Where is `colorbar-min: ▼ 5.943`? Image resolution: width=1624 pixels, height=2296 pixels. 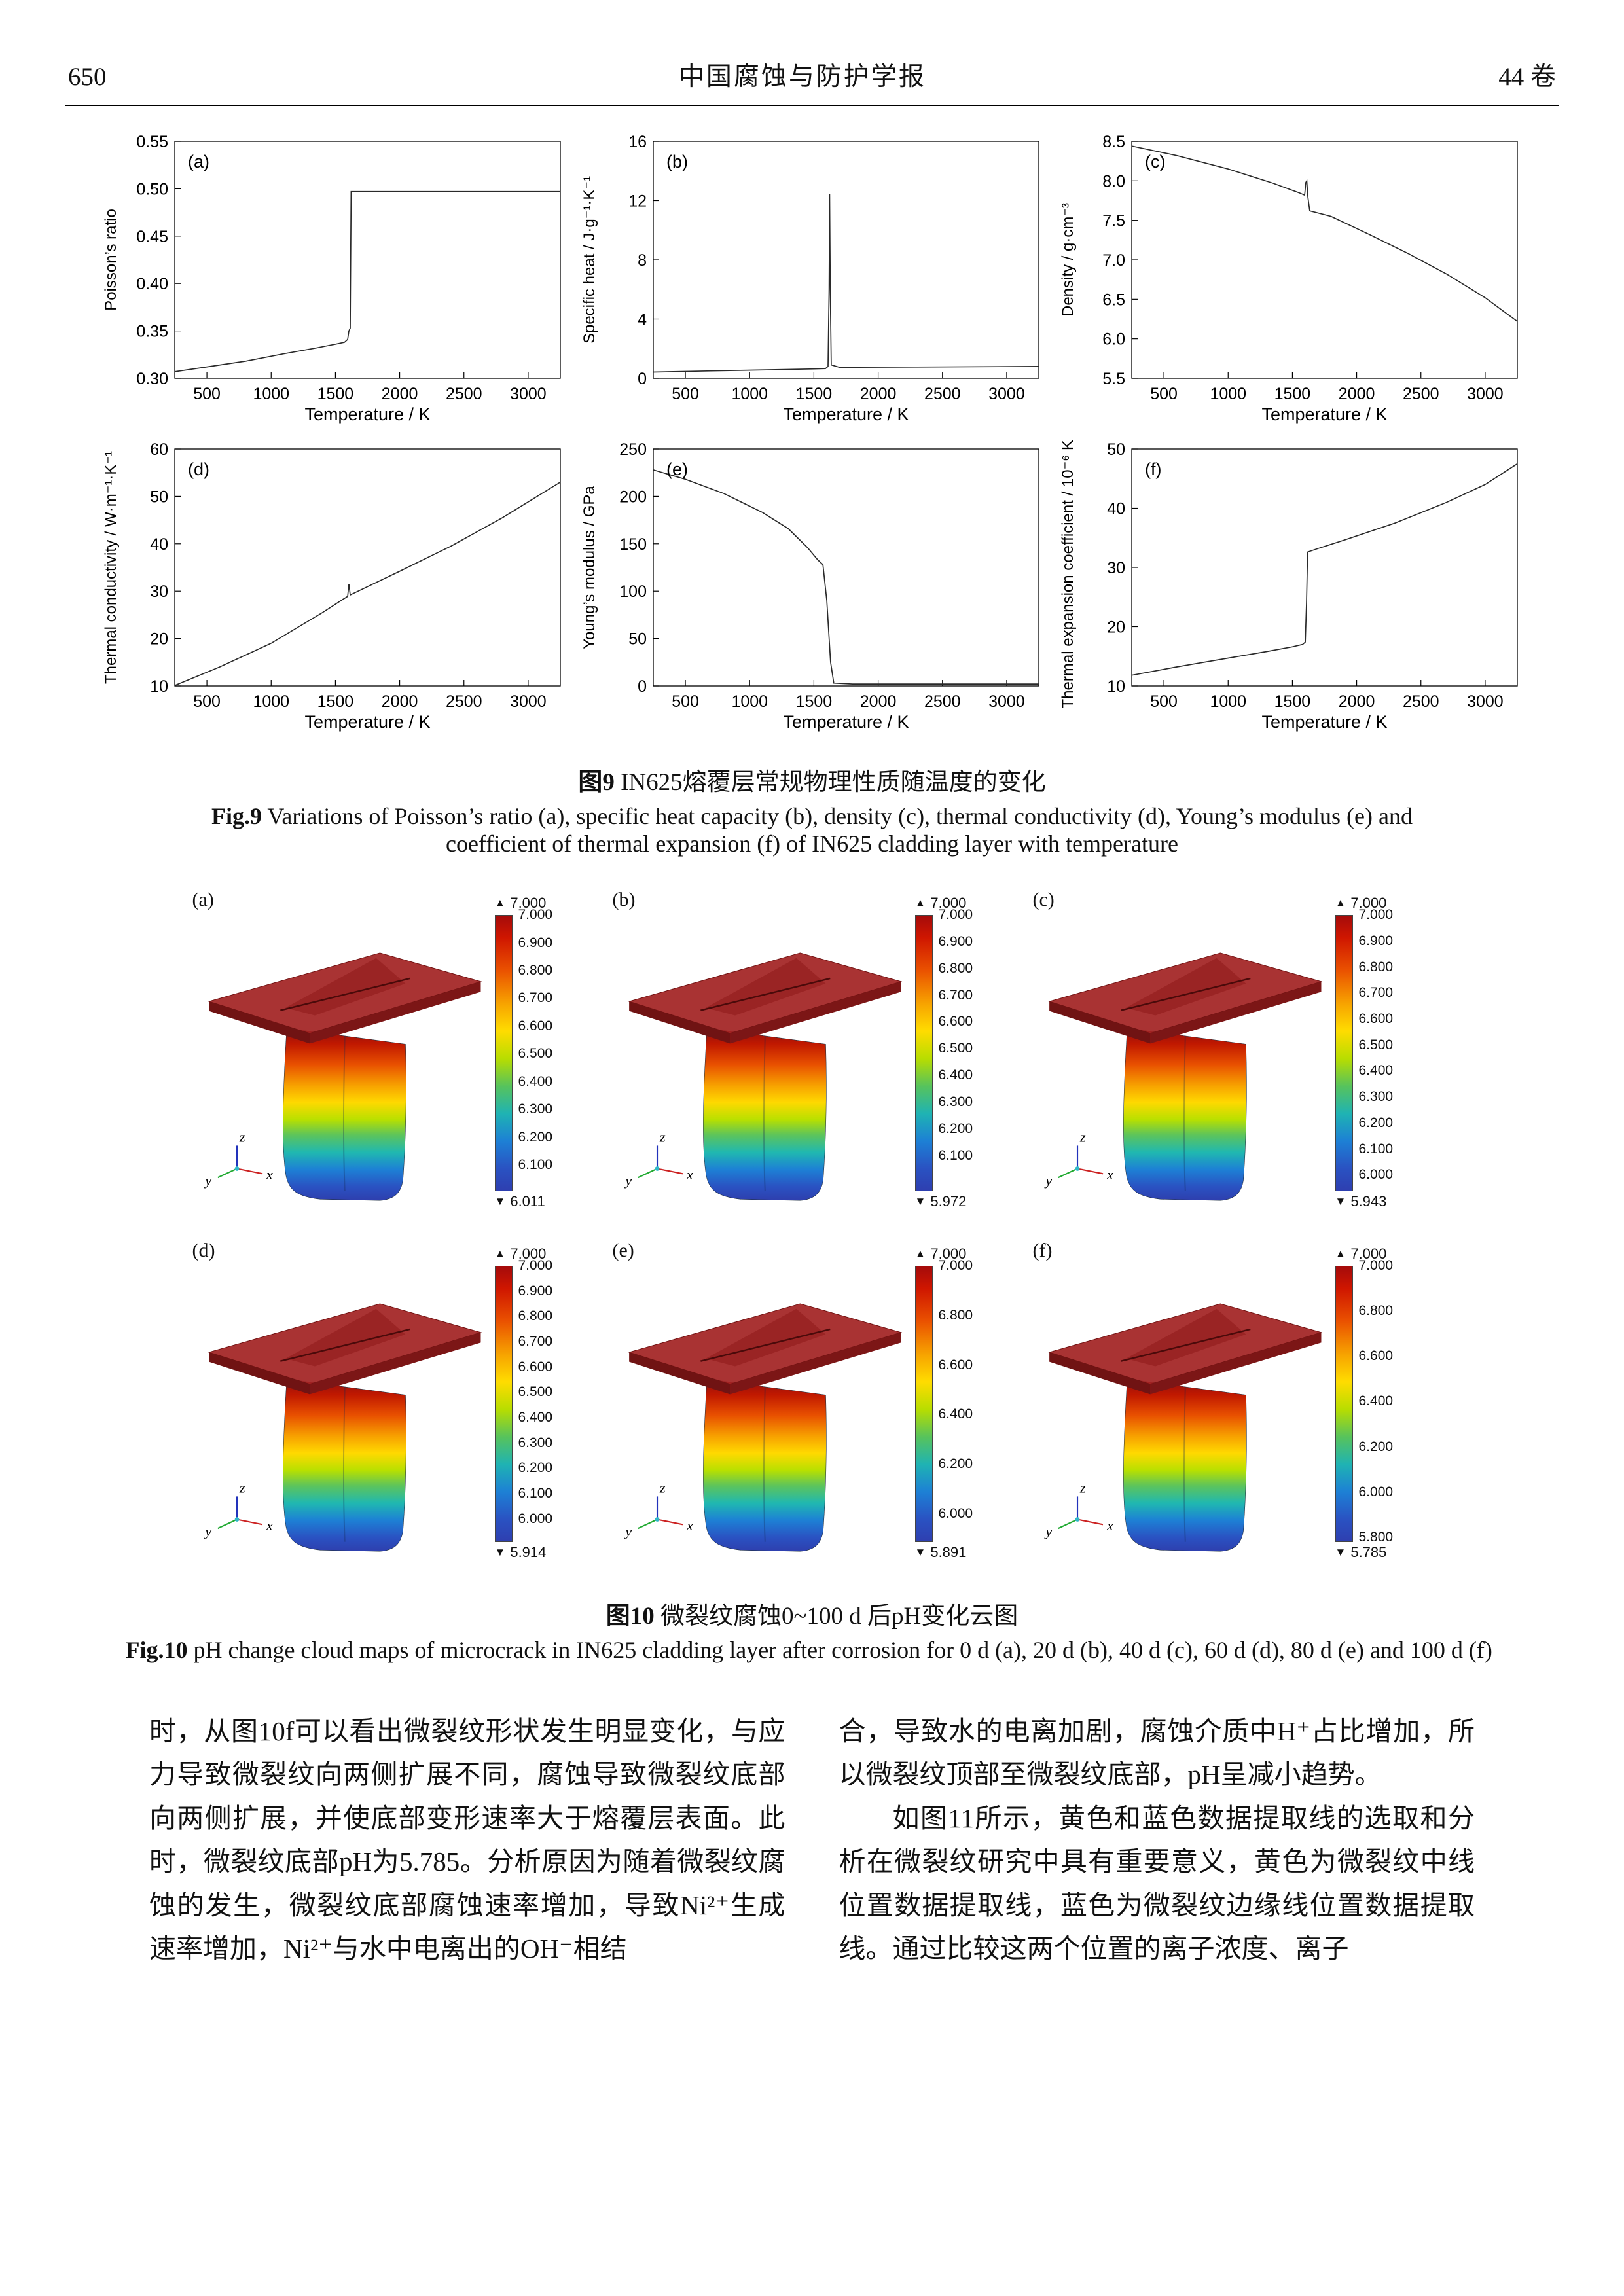 colorbar-min: ▼ 5.943 is located at coordinates (1377, 1202).